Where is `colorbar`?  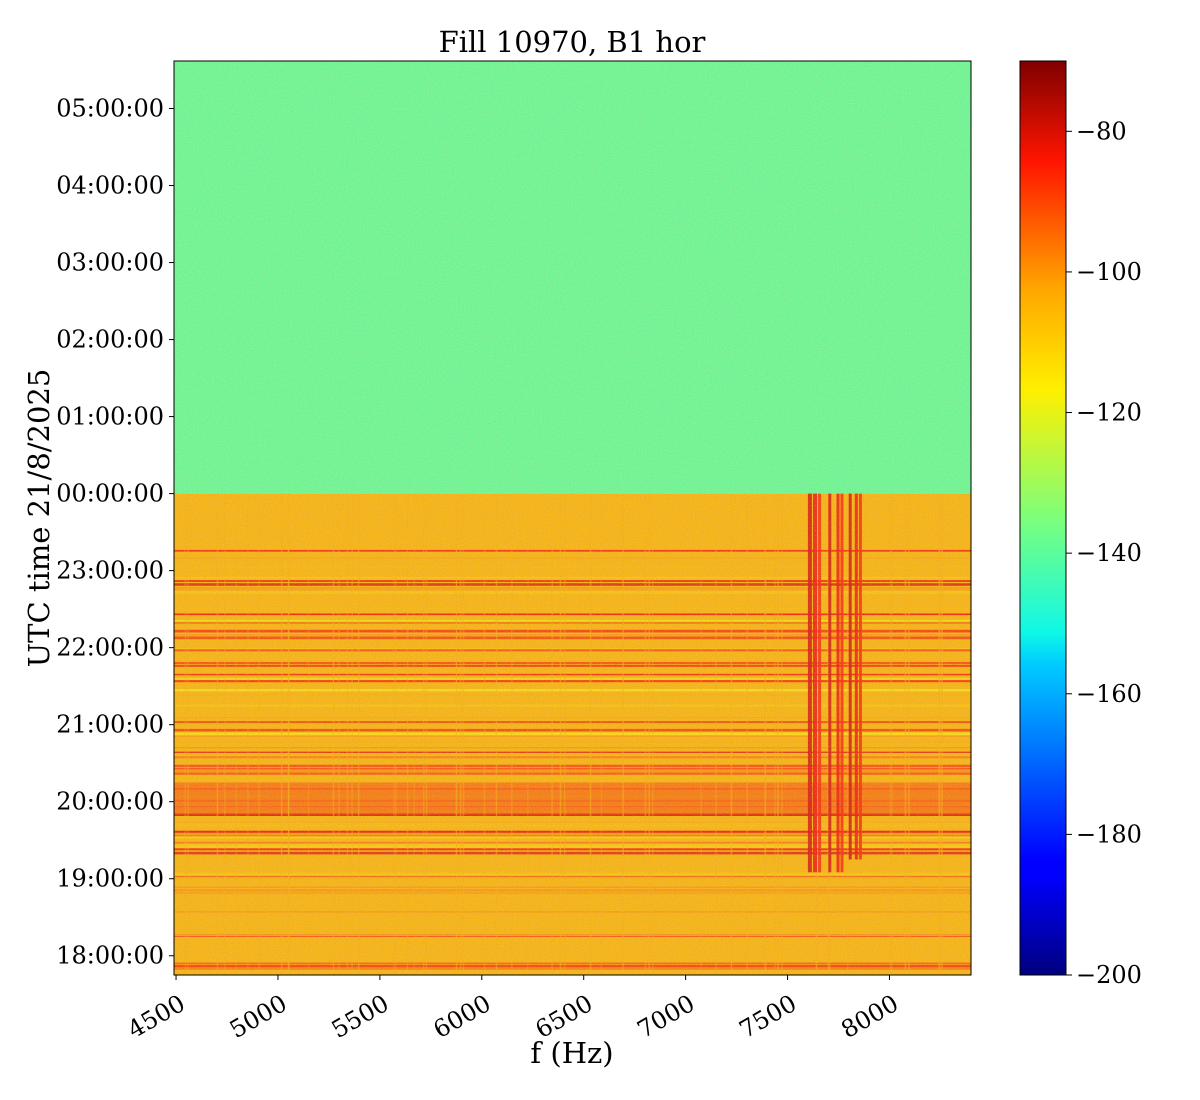
colorbar is located at coordinates (1043, 518).